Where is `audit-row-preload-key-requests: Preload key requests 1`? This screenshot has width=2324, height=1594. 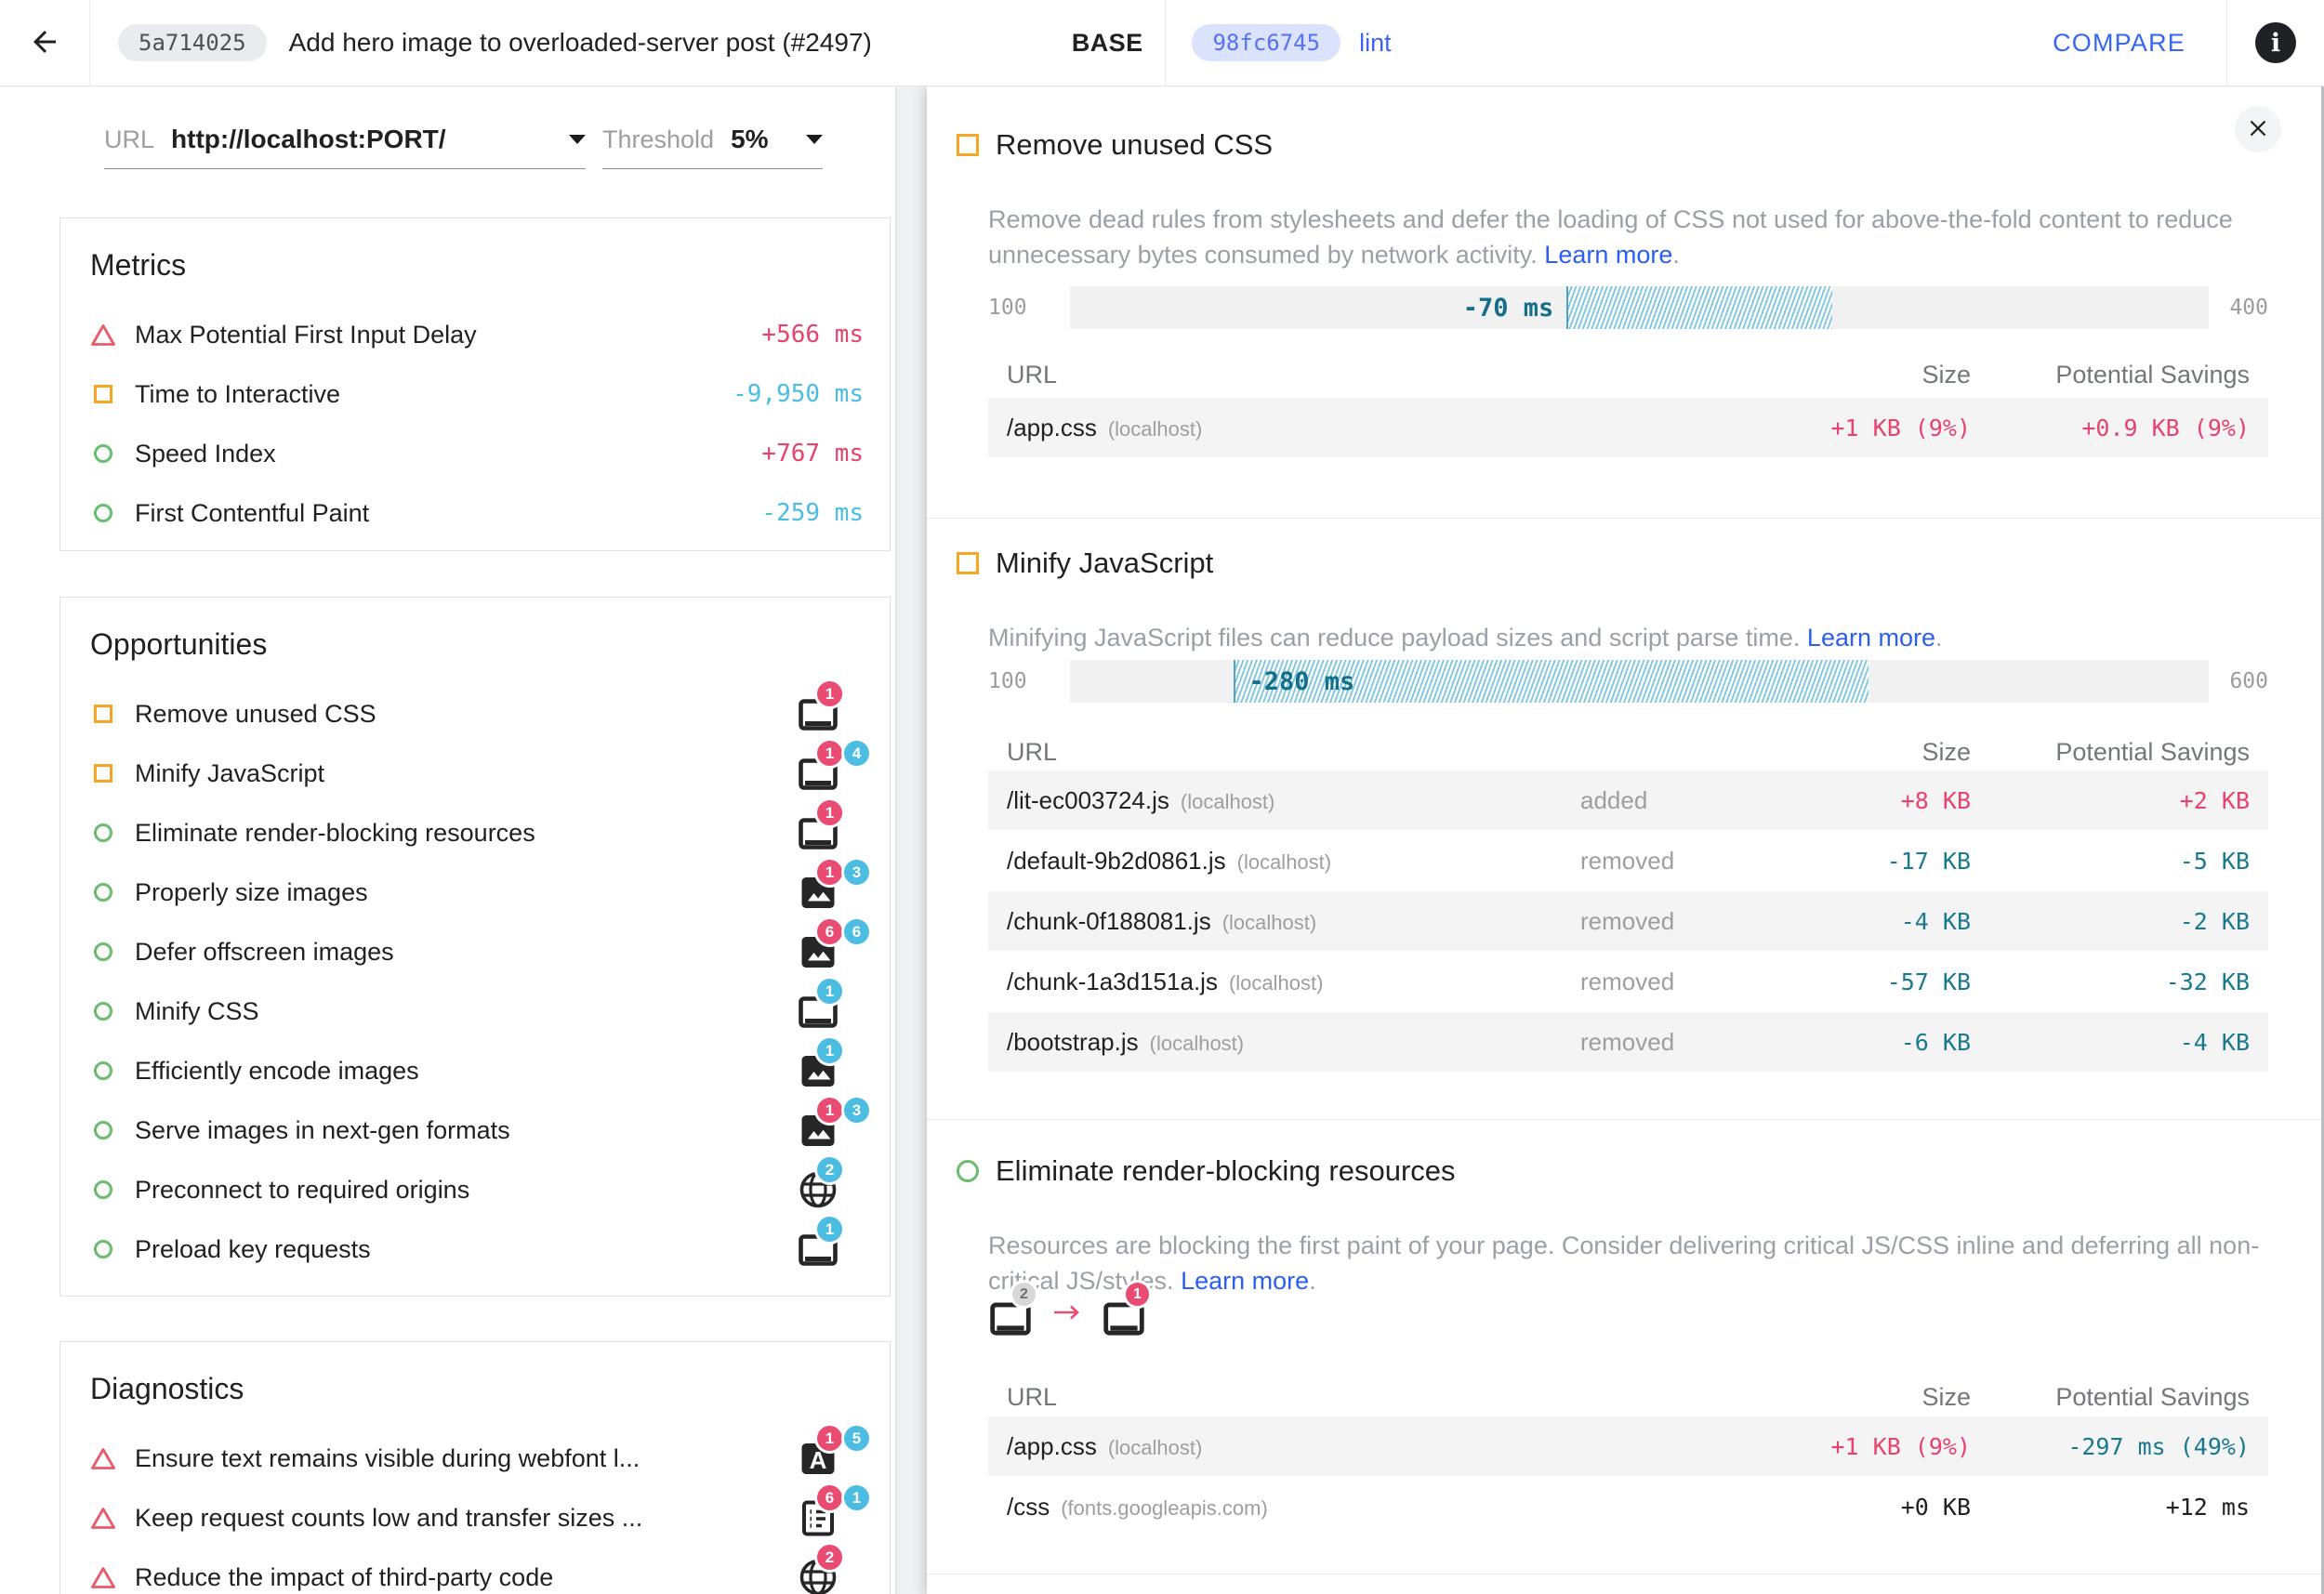 audit-row-preload-key-requests: Preload key requests 1 is located at coordinates (475, 1248).